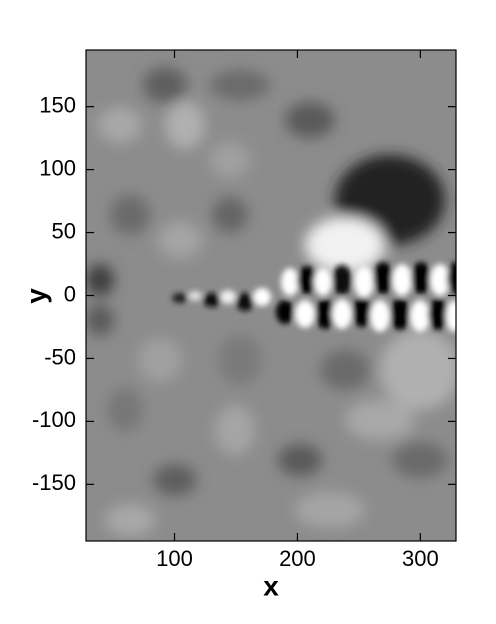 This screenshot has height=624, width=496. What do you see at coordinates (35, 296) in the screenshot?
I see `y-axis-title: y` at bounding box center [35, 296].